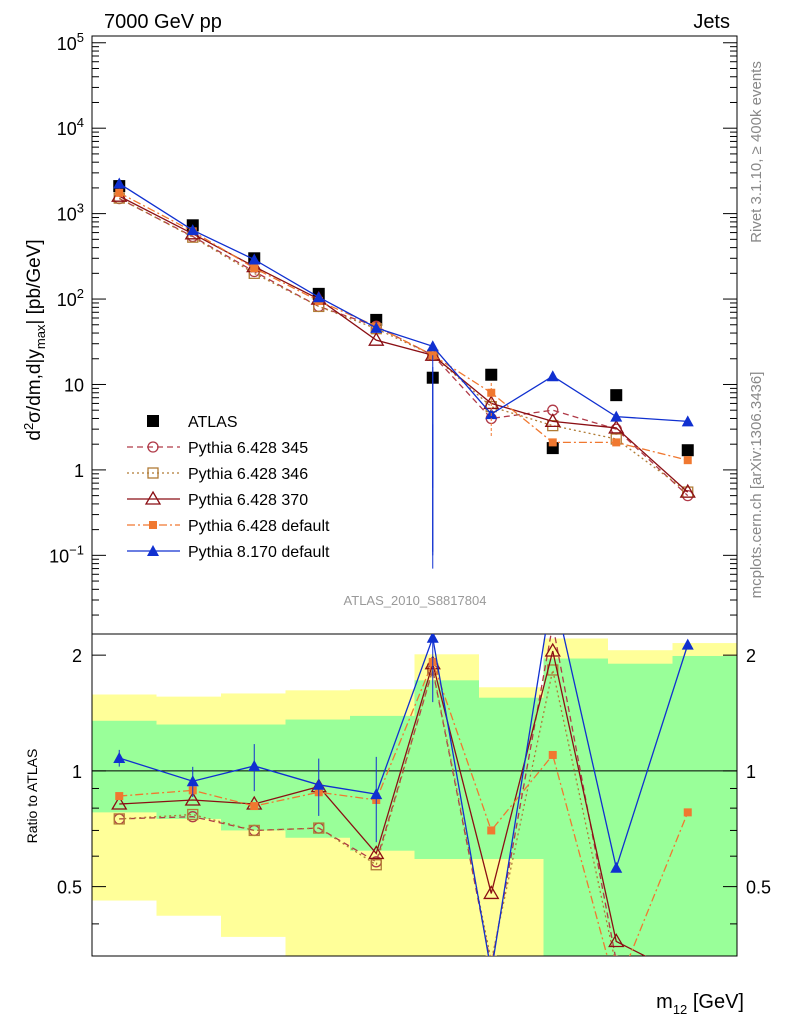  I want to click on main-ytick-label: 1, so click(79, 471).